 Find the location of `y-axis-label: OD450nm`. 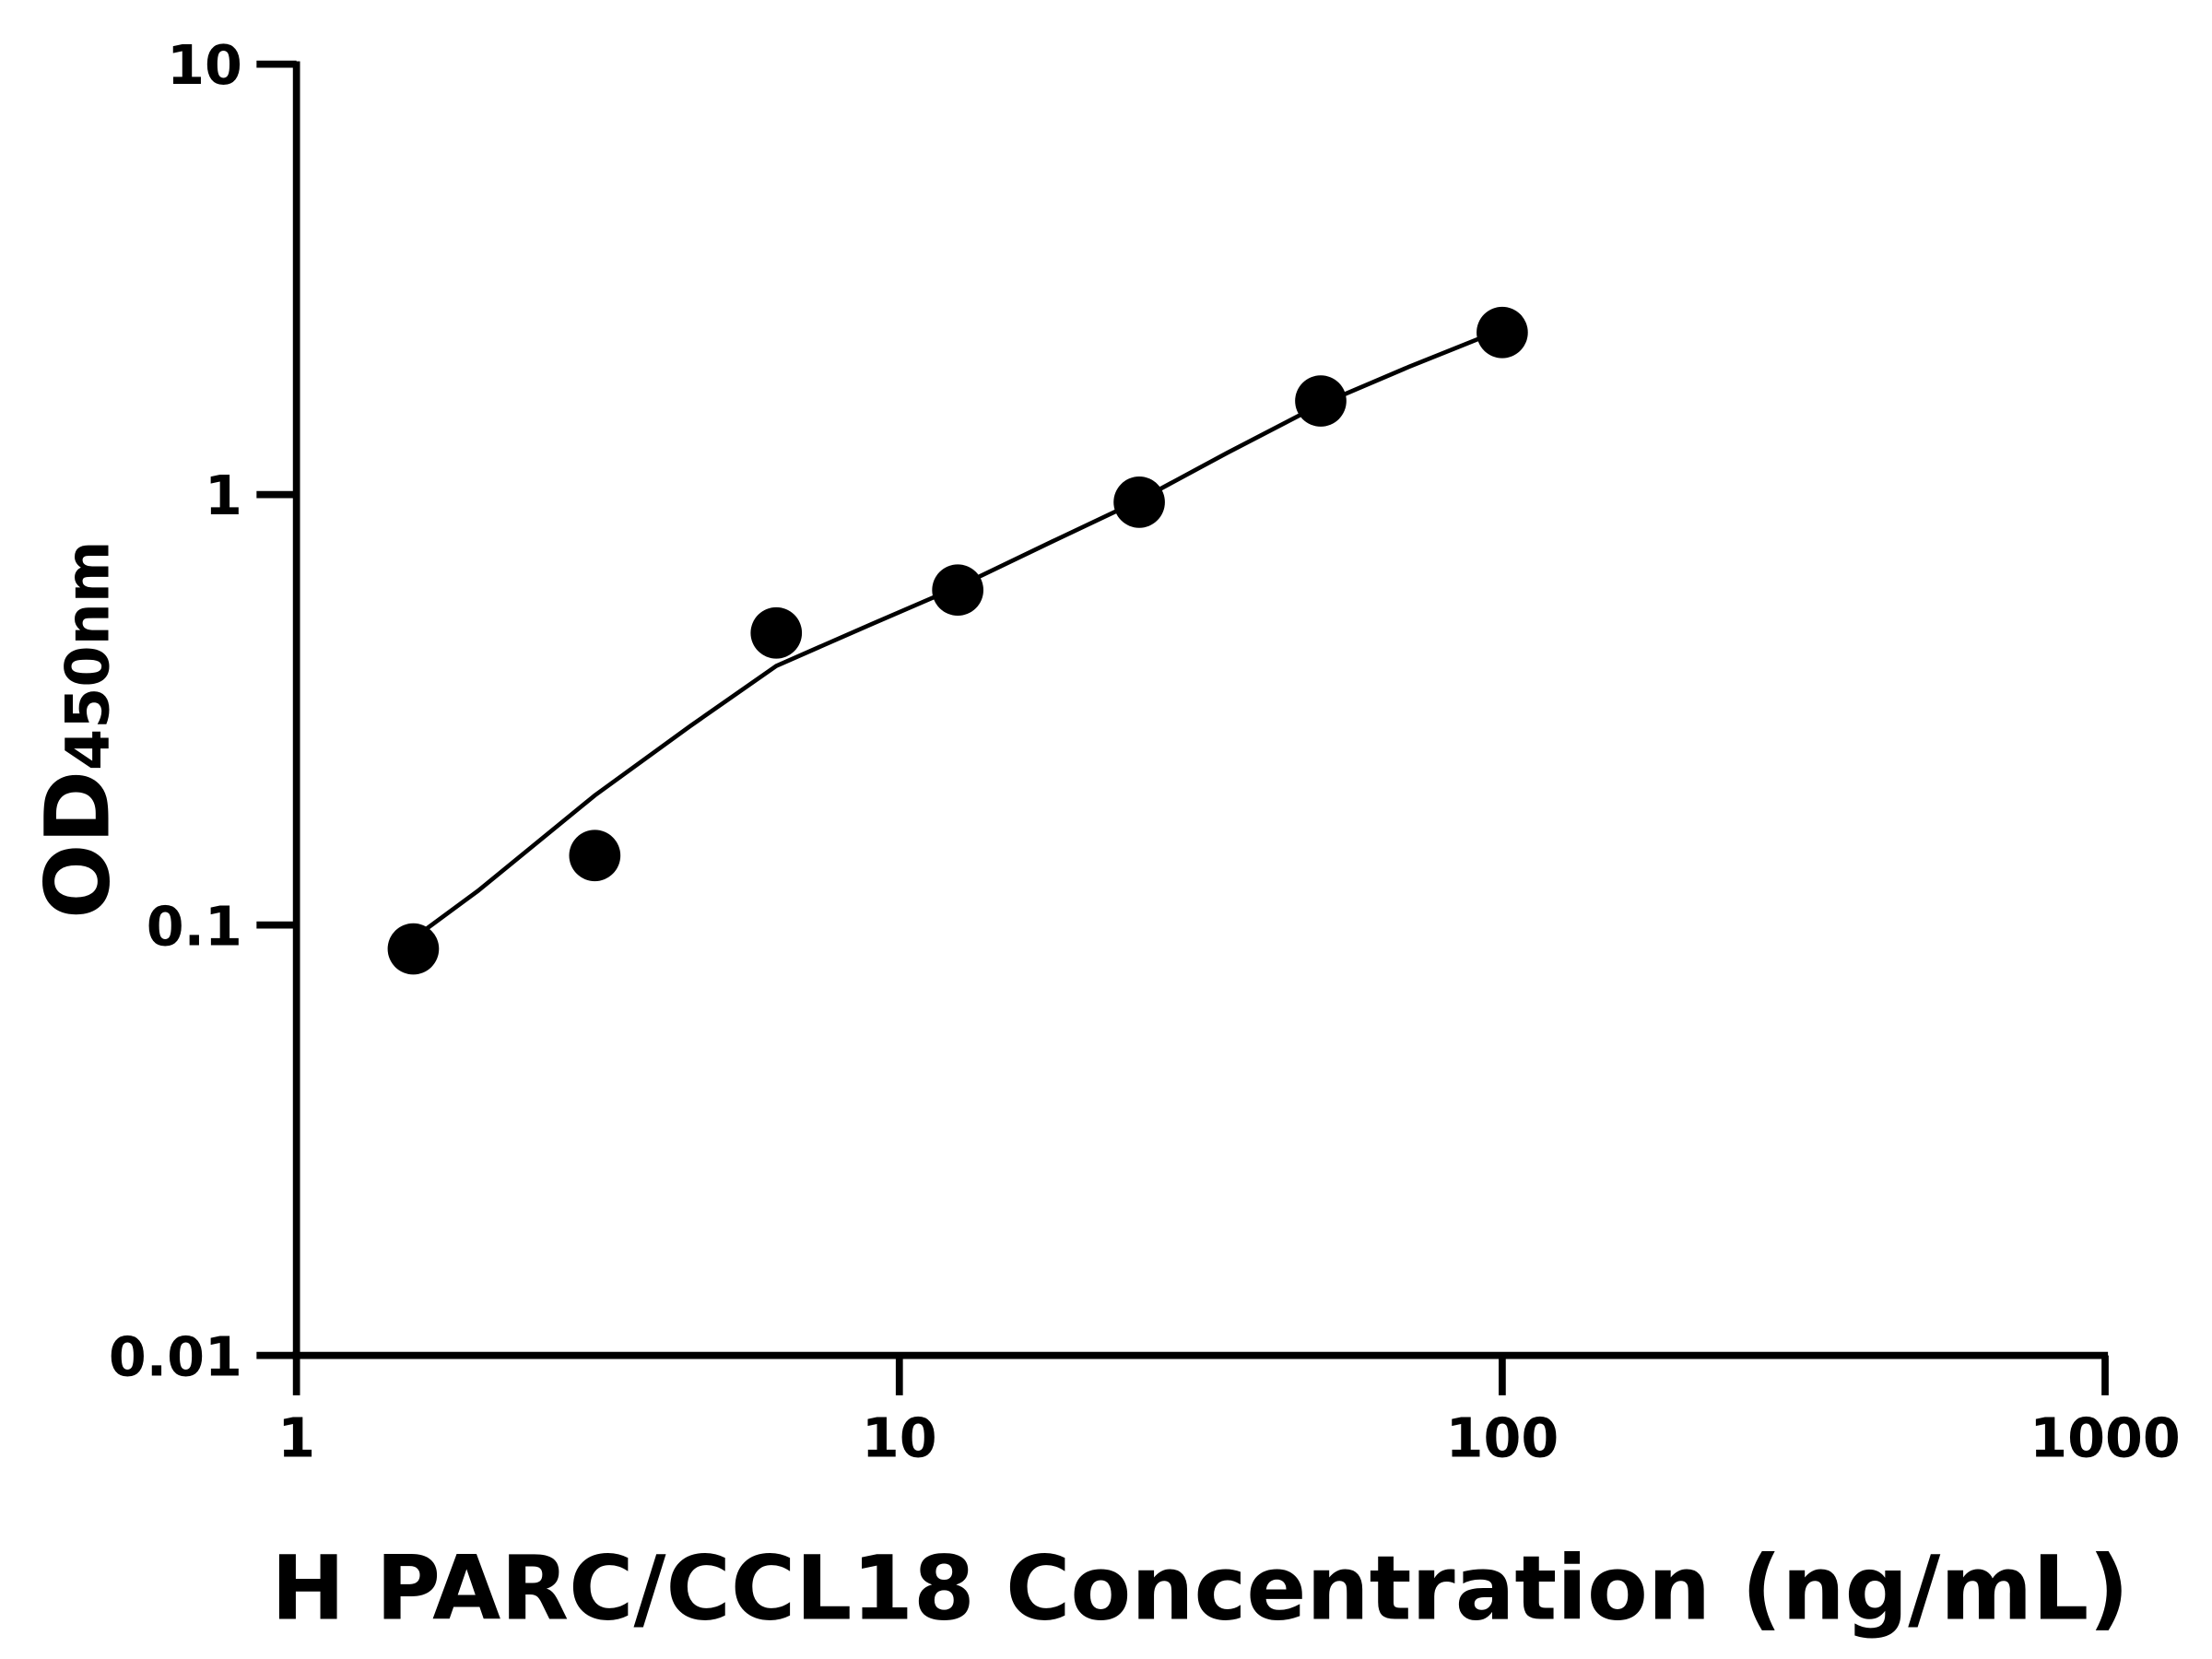

y-axis-label: OD450nm is located at coordinates (78, 729).